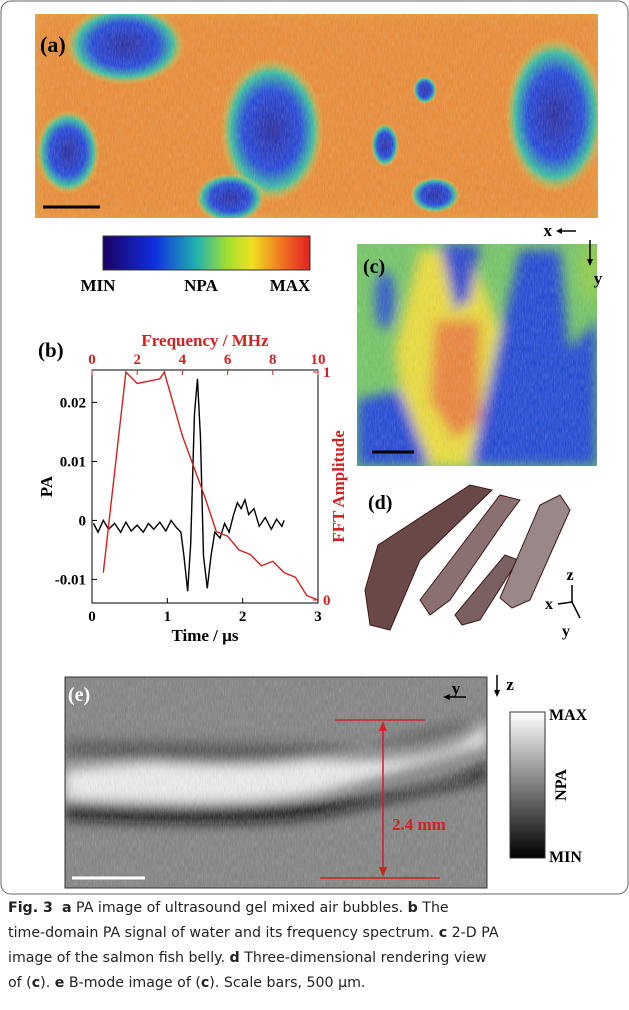 The width and height of the screenshot is (629, 1010). I want to click on caption-text: B-mode image of (, so click(132, 983).